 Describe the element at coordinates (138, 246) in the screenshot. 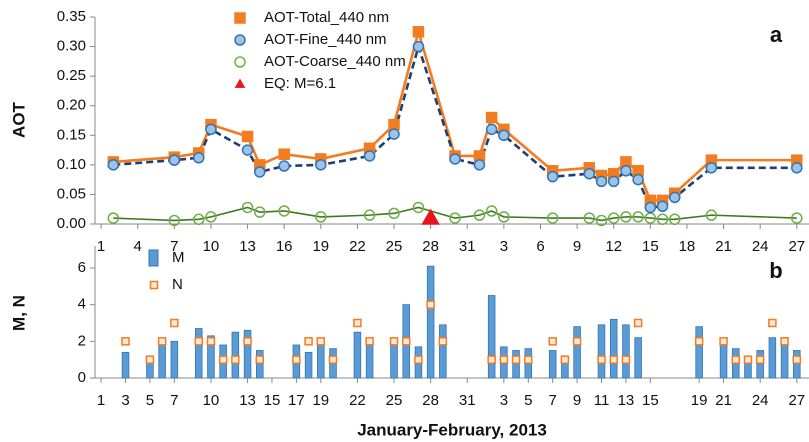

I see `x-tick-label: 4` at that location.